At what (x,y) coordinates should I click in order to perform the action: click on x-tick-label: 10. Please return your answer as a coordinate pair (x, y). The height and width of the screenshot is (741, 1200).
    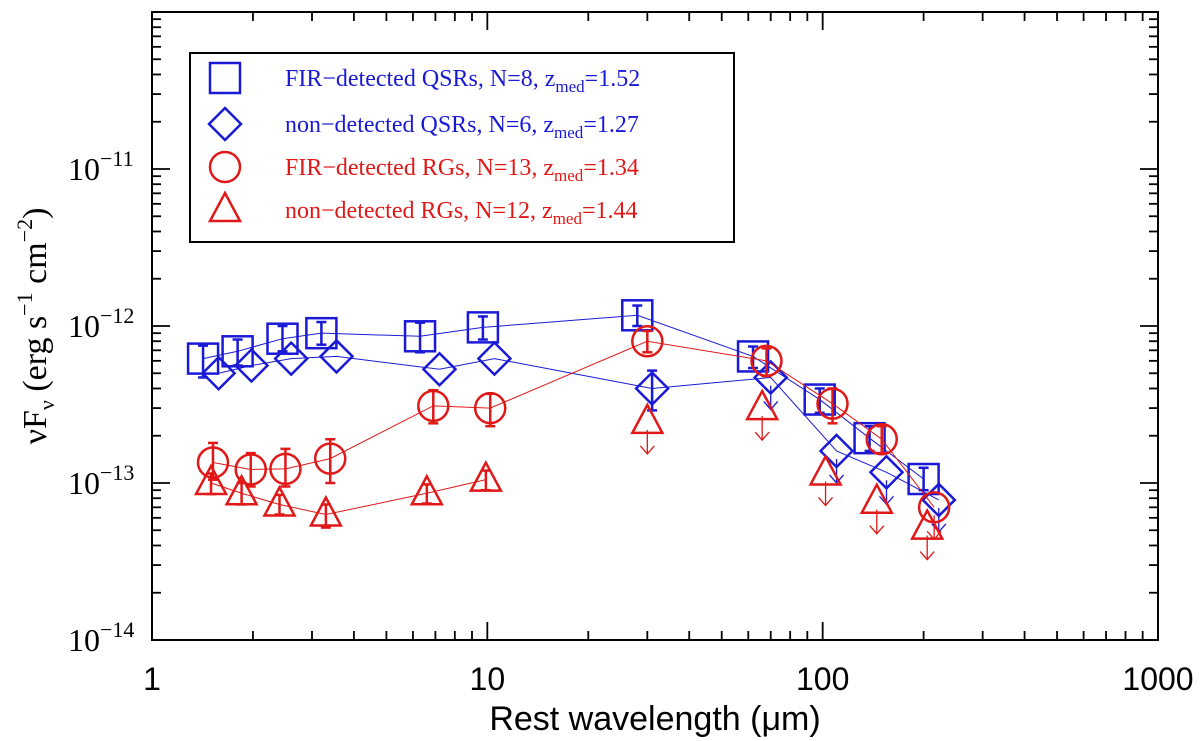
    Looking at the image, I should click on (488, 679).